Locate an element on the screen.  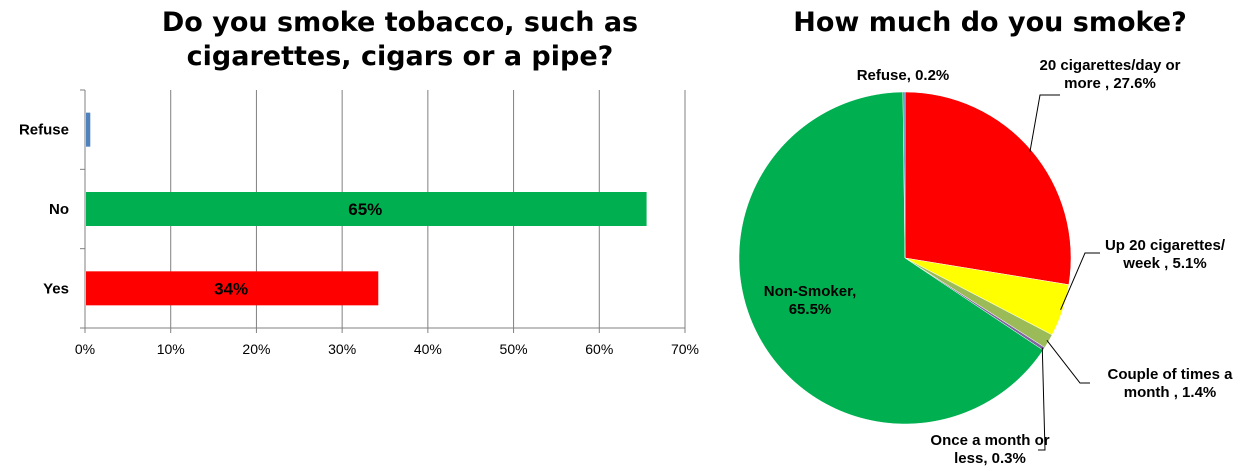
bar-value-label: 65% is located at coordinates (365, 209).